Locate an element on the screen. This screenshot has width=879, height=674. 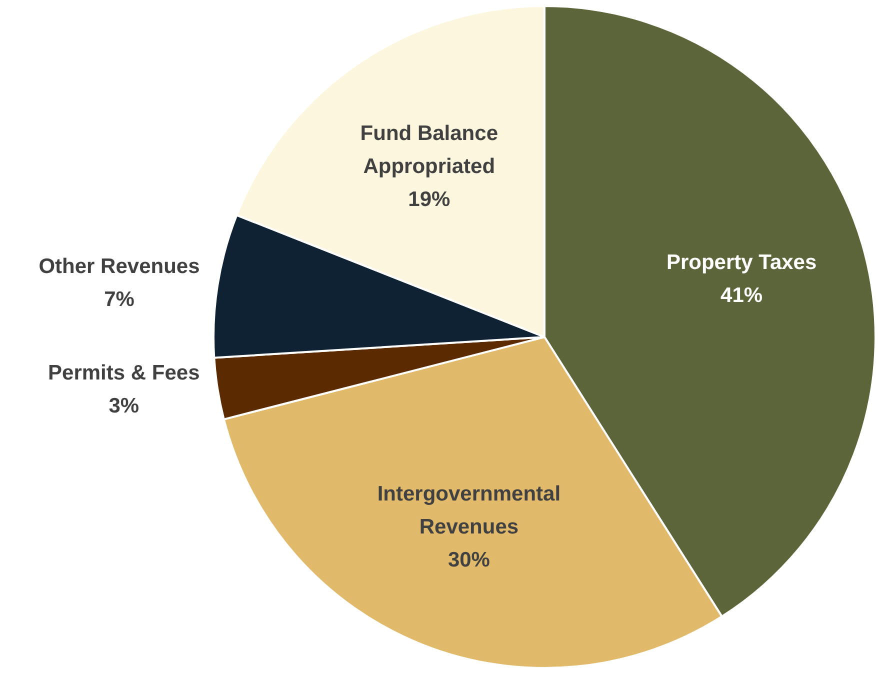
slice-label: Intergovernmental Revenues is located at coordinates (469, 510).